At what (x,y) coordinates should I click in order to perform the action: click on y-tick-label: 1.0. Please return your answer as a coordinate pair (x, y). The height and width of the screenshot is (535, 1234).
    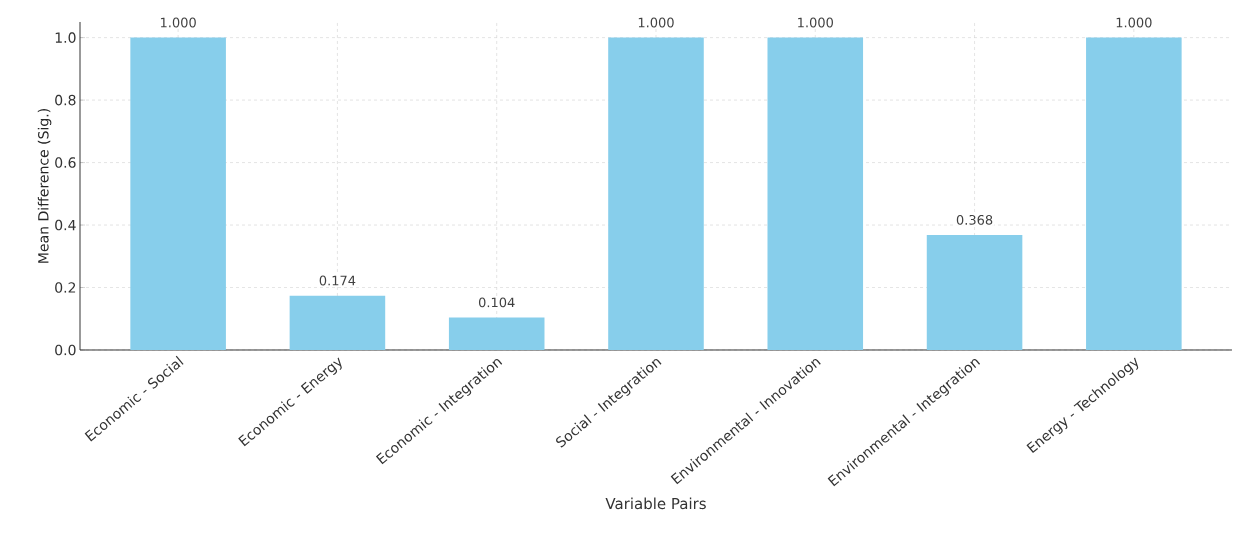
    Looking at the image, I should click on (65, 37).